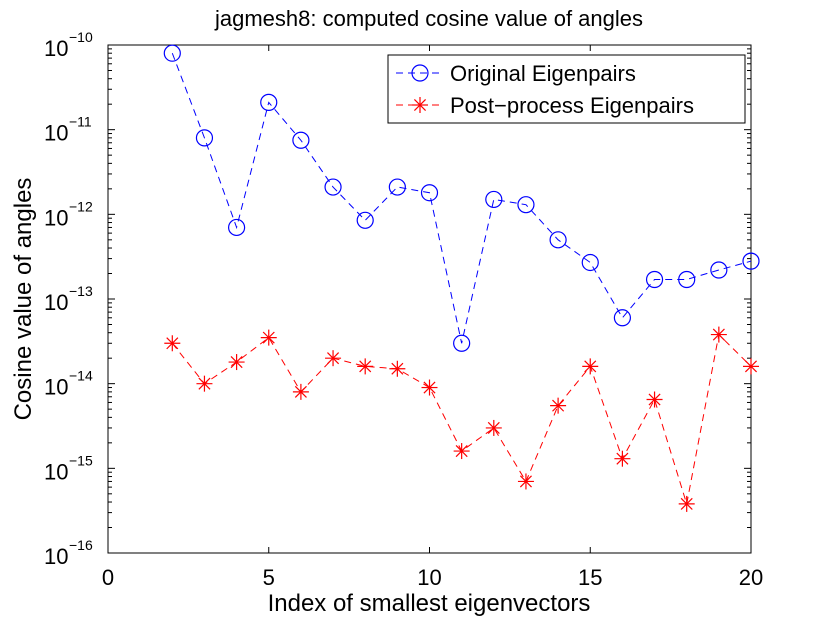  Describe the element at coordinates (751, 577) in the screenshot. I see `x-tick-label: 20` at that location.